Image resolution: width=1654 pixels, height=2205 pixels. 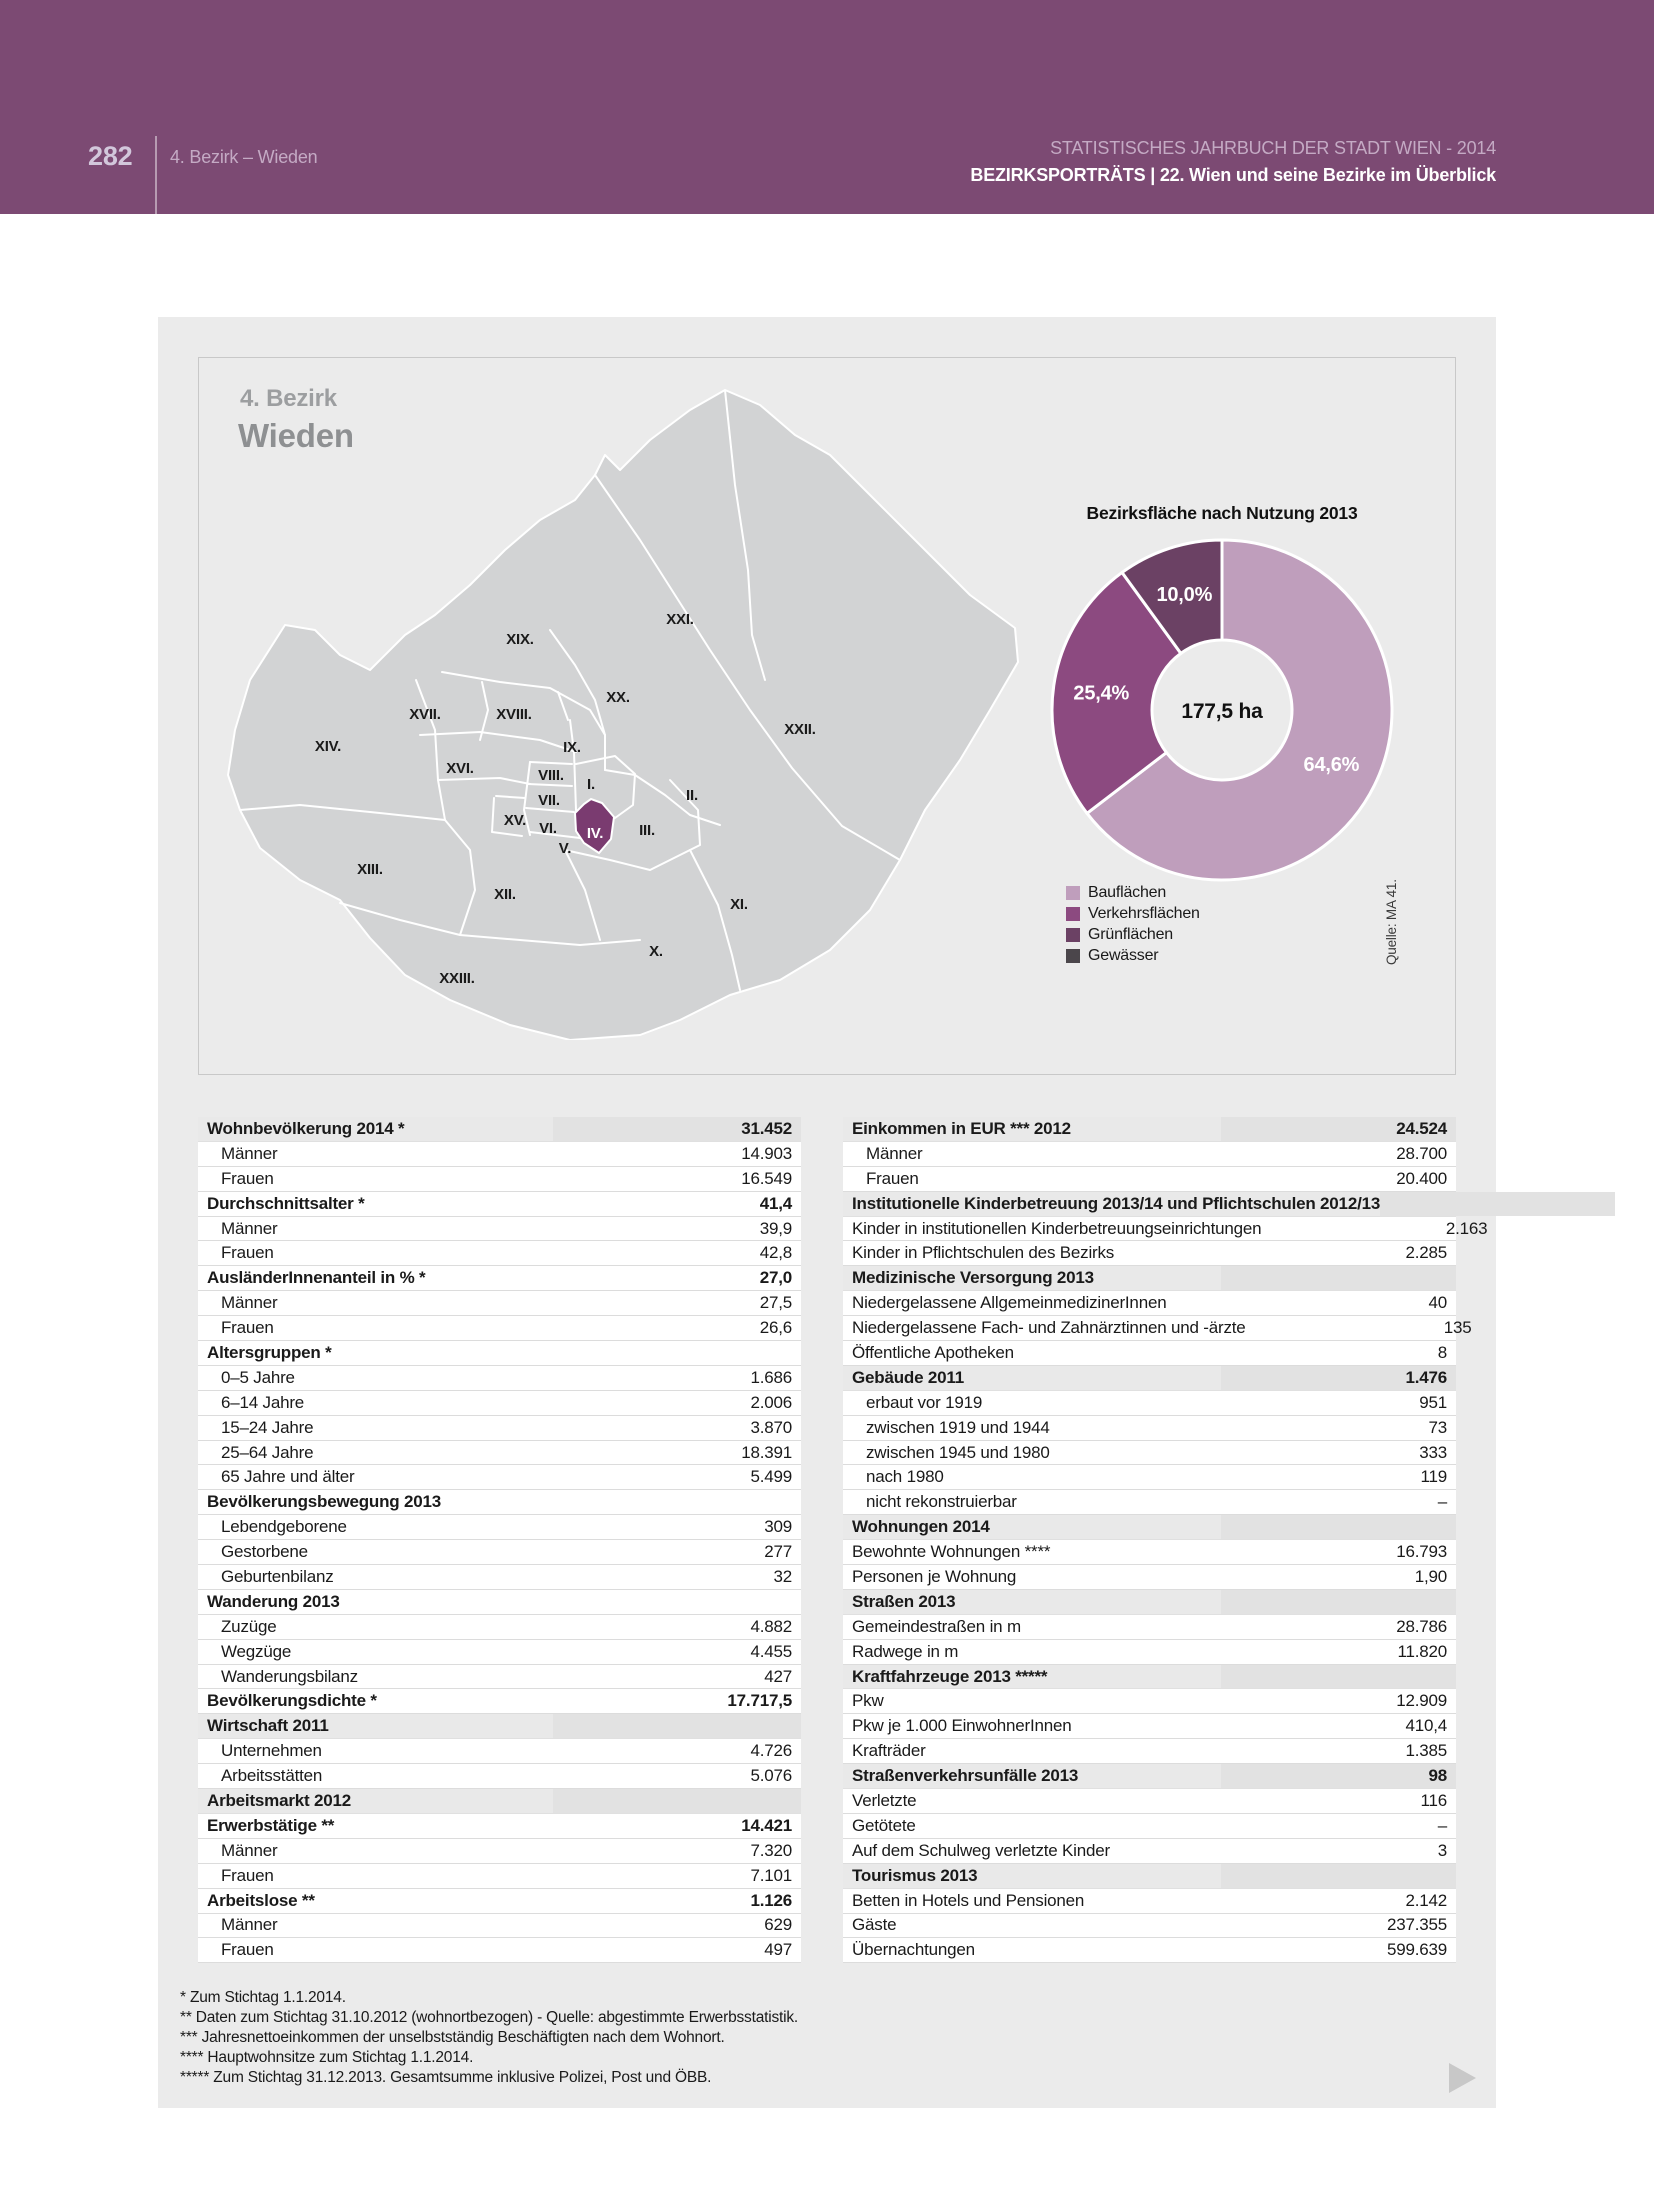 What do you see at coordinates (296, 435) in the screenshot?
I see `page-title: Wieden` at bounding box center [296, 435].